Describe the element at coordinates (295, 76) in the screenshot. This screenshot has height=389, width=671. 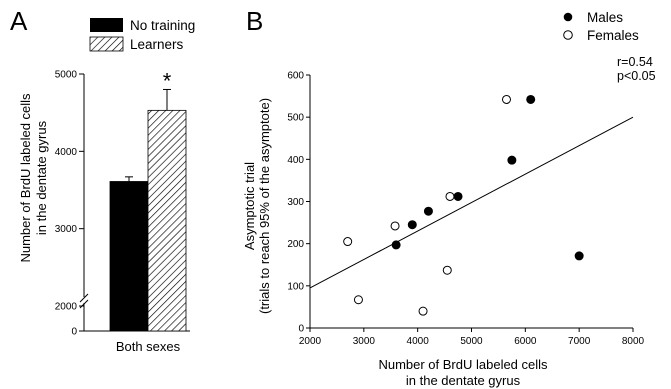
I see `scatter-y-tick-label: 600` at that location.